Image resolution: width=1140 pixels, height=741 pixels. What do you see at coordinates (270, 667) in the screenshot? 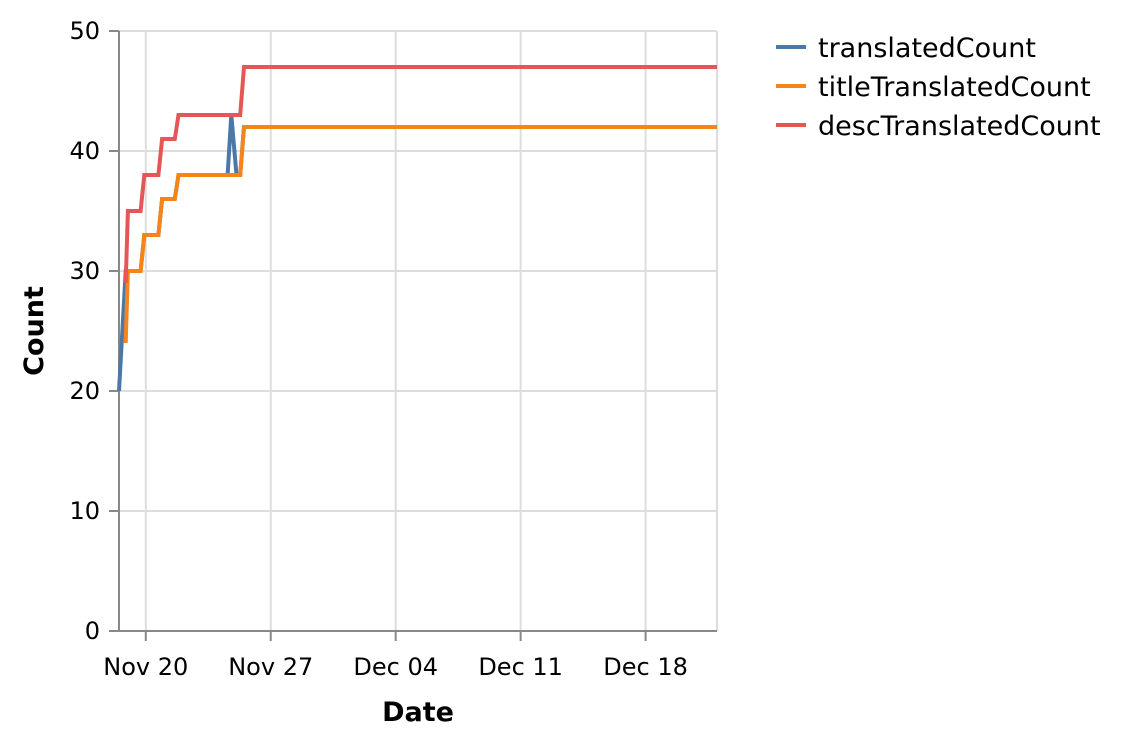
I see `x-tick-label: Nov 27` at bounding box center [270, 667].